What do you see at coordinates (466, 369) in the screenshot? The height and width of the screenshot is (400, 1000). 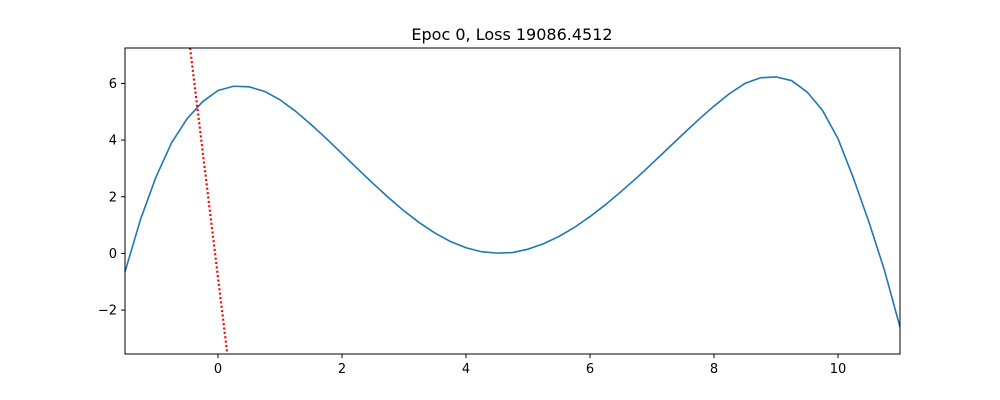 I see `x-tick-label: 4` at bounding box center [466, 369].